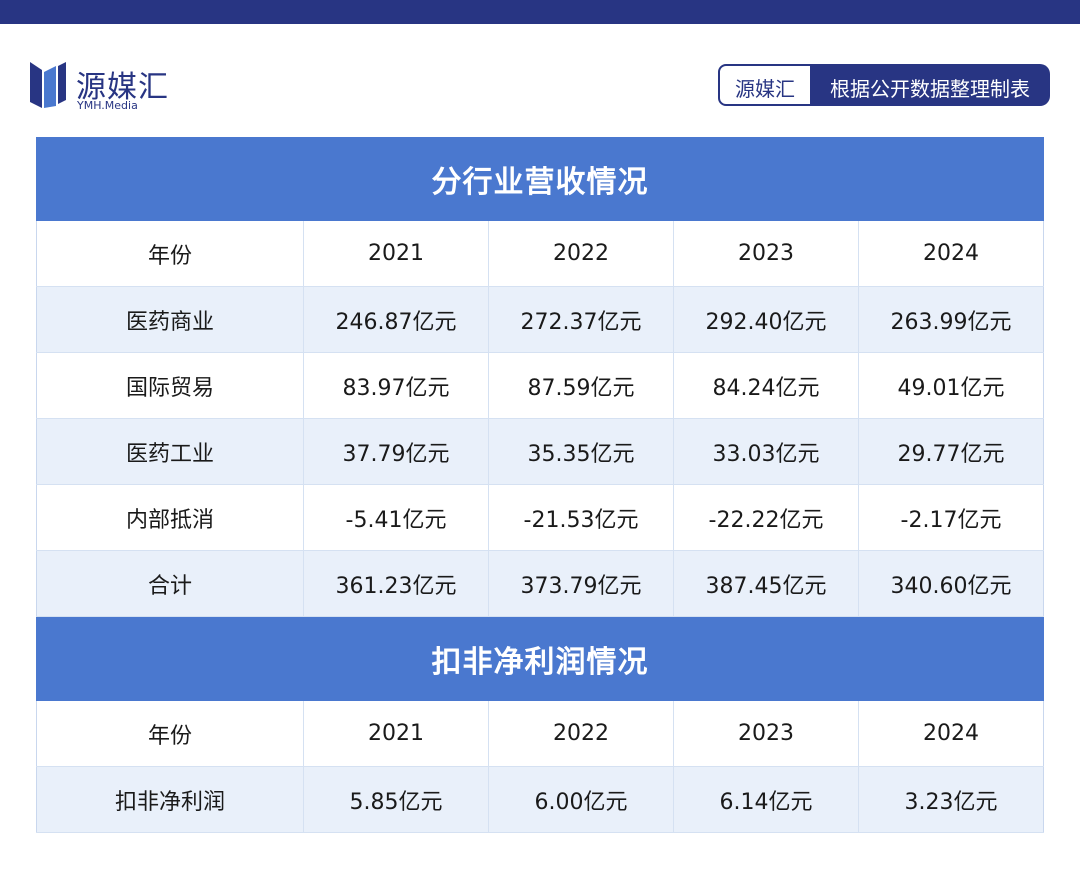  I want to click on source-tag: 源媒汇 根据公开数据整理制表, so click(885, 85).